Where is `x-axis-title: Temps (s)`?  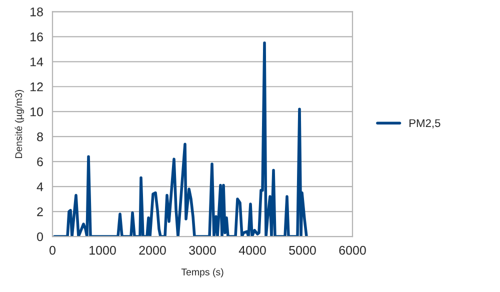
x-axis-title: Temps (s) is located at coordinates (202, 273).